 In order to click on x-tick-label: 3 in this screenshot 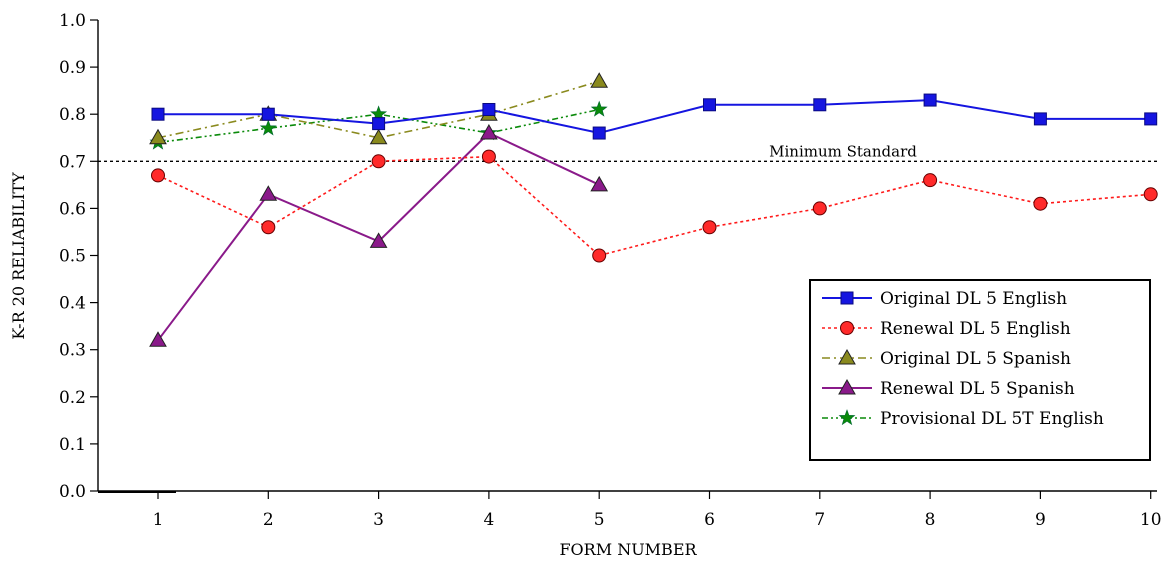, I will do `click(378, 520)`.